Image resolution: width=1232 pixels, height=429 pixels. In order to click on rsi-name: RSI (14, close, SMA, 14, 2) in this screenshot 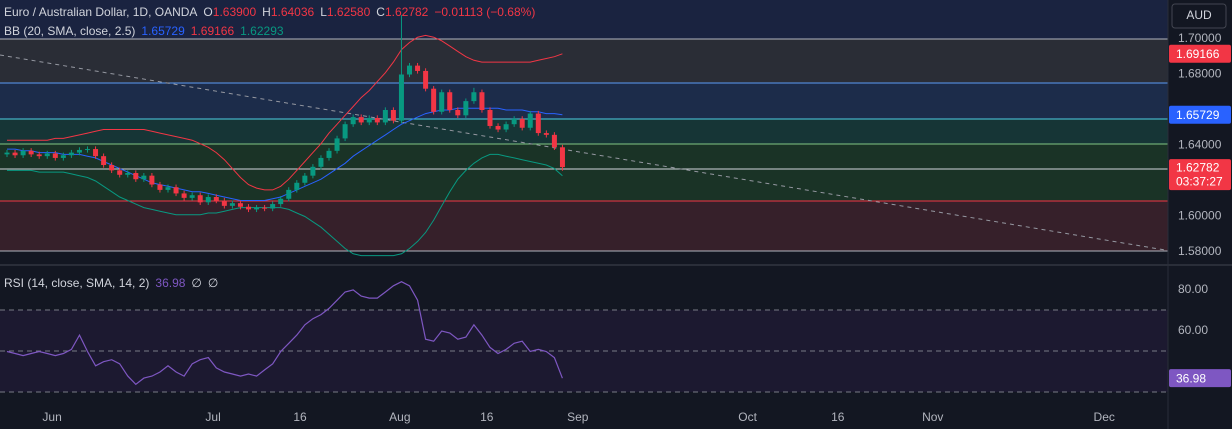, I will do `click(76, 283)`.